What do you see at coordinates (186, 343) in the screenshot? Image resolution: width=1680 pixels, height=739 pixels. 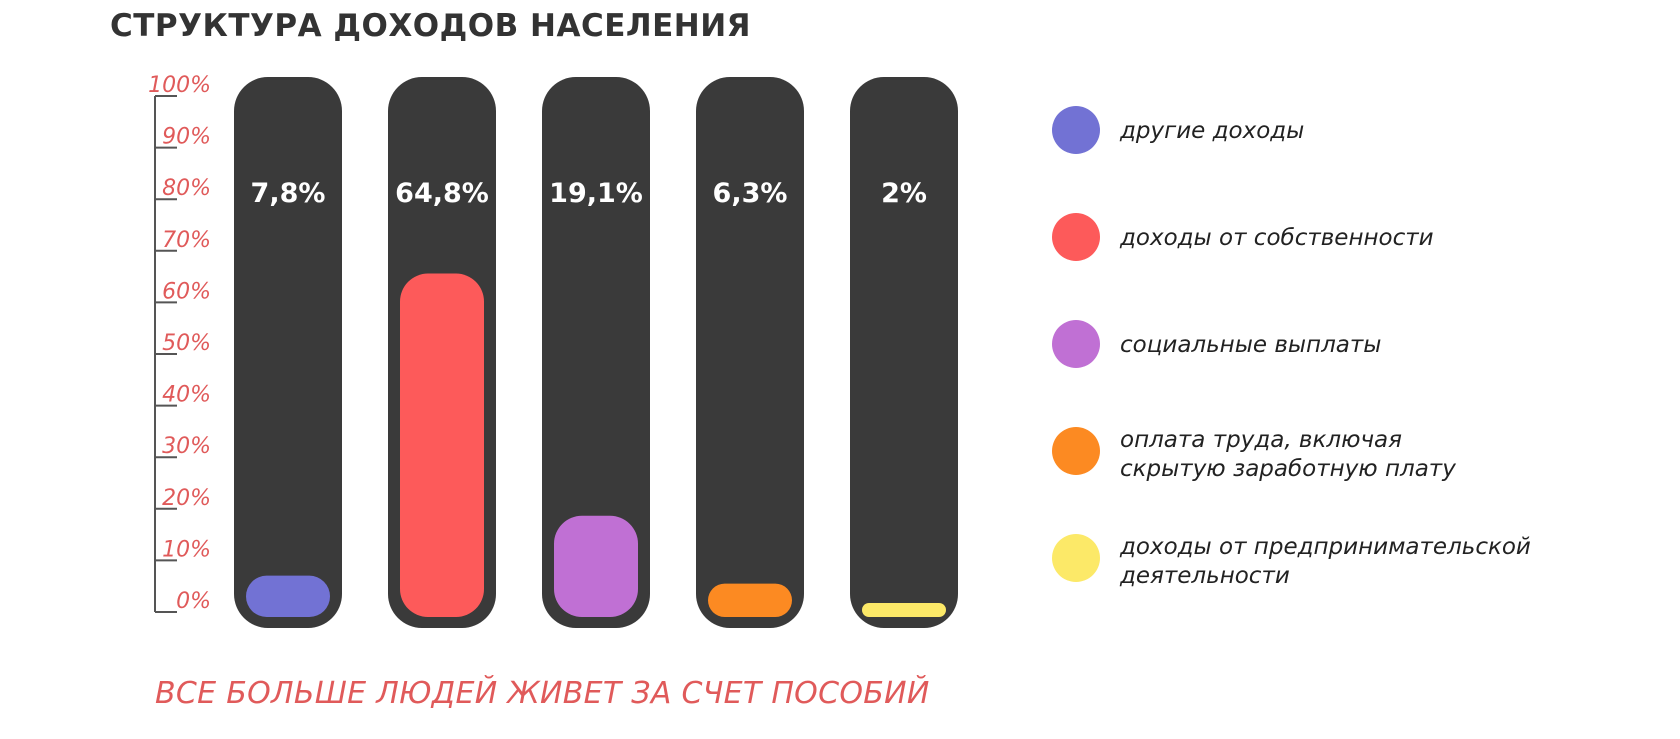 I see `y-tick-label-50: 50%` at bounding box center [186, 343].